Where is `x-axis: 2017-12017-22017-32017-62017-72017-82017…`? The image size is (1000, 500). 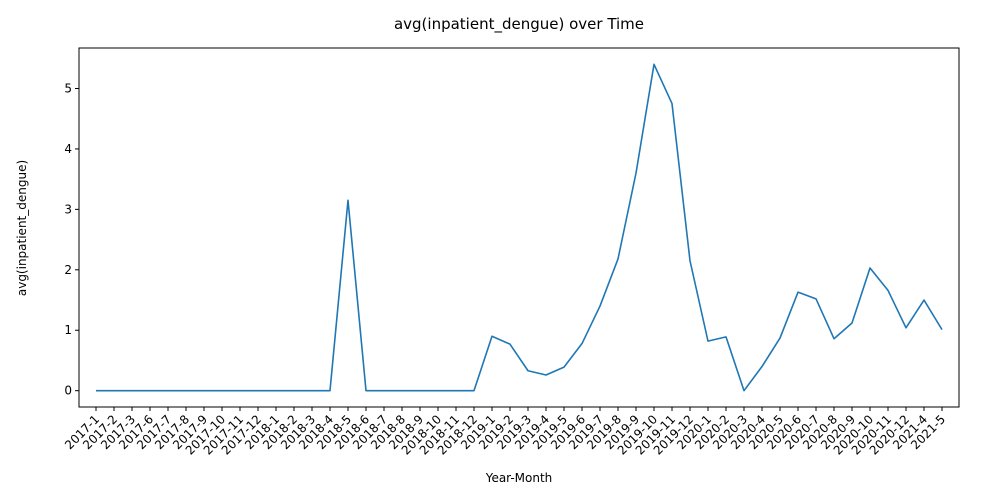
x-axis: 2017-12017-22017-32017-62017-72017-82017… is located at coordinates (505, 432).